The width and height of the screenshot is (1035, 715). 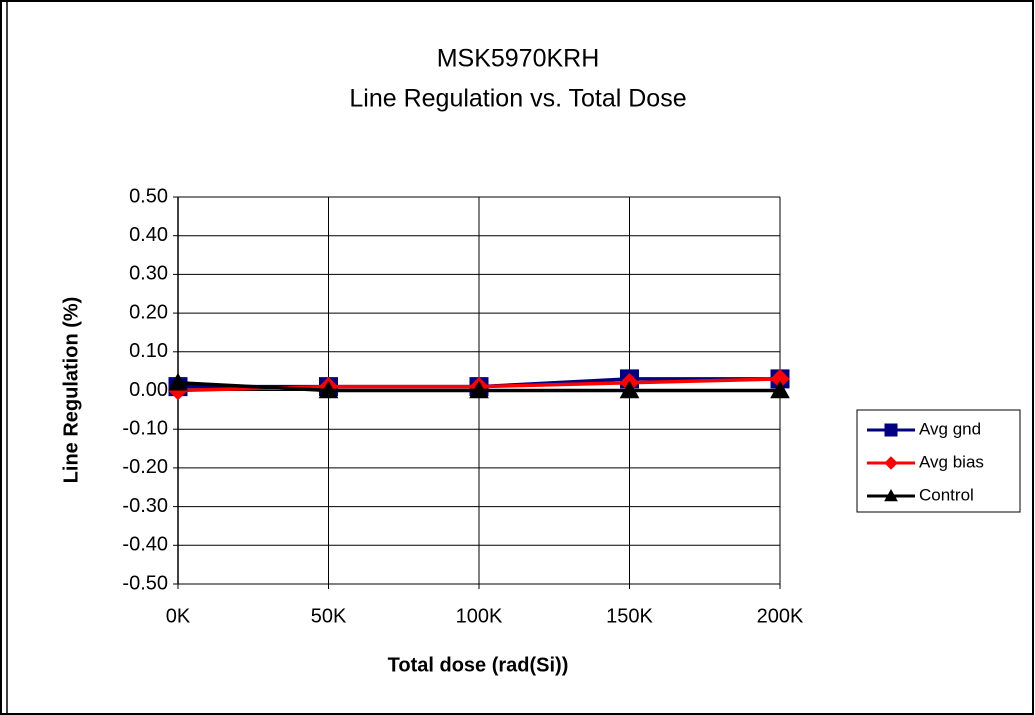 I want to click on y-tick-label: 0.40, so click(x=148, y=235).